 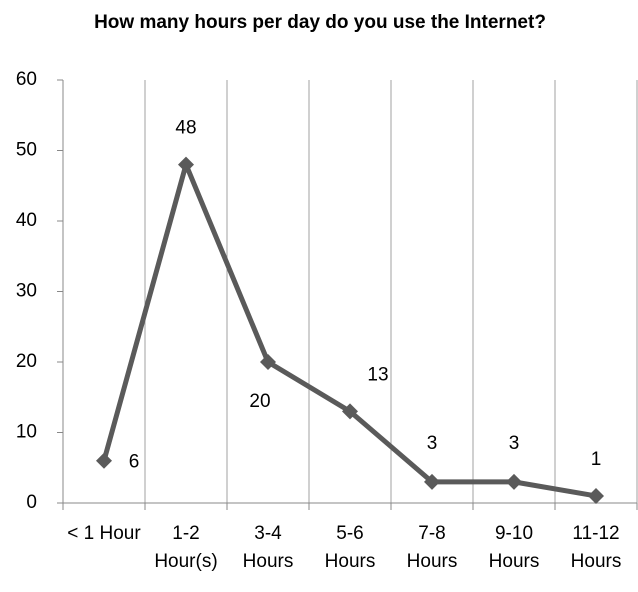 What do you see at coordinates (259, 401) in the screenshot?
I see `data-label: 20` at bounding box center [259, 401].